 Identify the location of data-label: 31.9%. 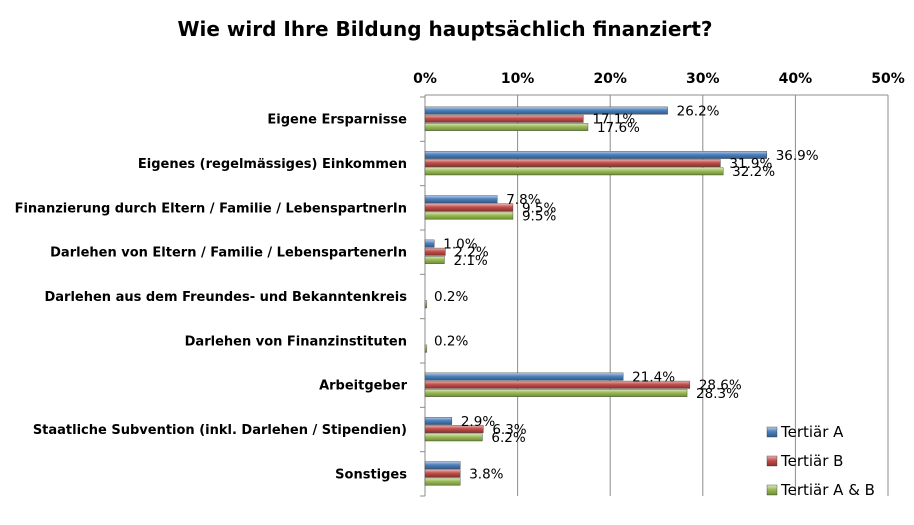
(750, 164).